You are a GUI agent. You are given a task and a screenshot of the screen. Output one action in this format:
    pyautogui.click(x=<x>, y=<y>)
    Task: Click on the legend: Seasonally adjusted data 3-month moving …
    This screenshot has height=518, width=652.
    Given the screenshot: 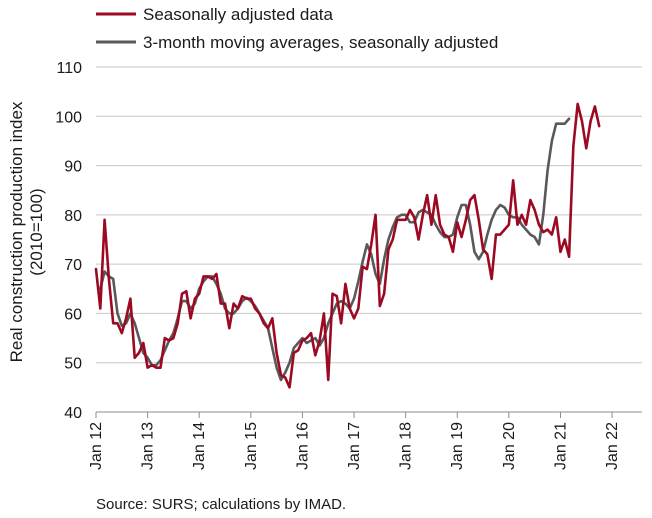 What is the action you would take?
    pyautogui.click(x=297, y=28)
    